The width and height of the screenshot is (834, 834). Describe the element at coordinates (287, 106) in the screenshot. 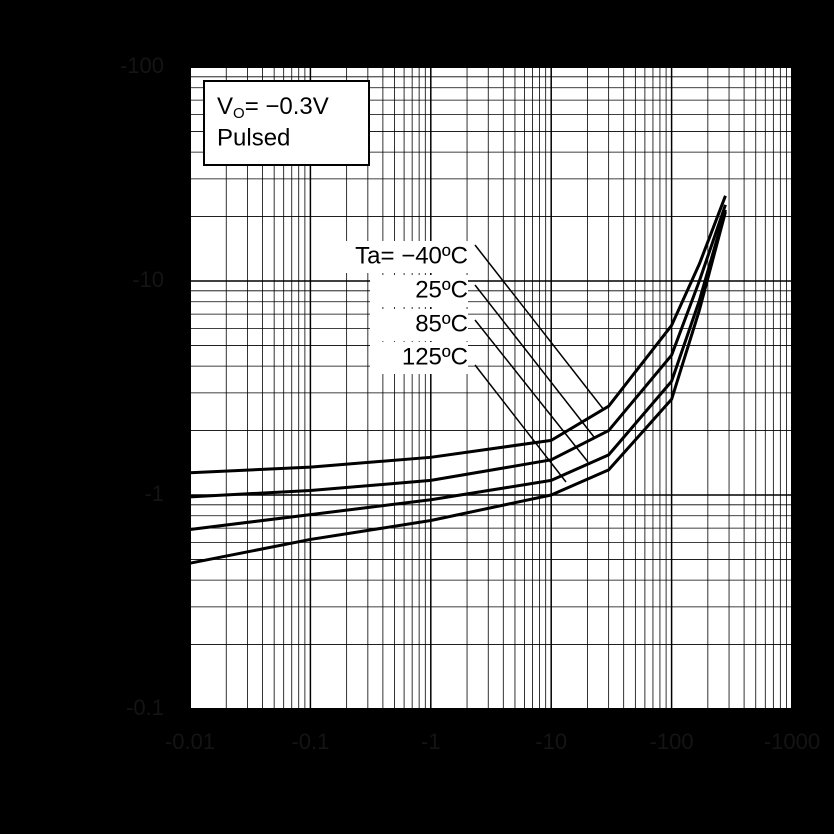

I see `condition-value: = −0.3V` at that location.